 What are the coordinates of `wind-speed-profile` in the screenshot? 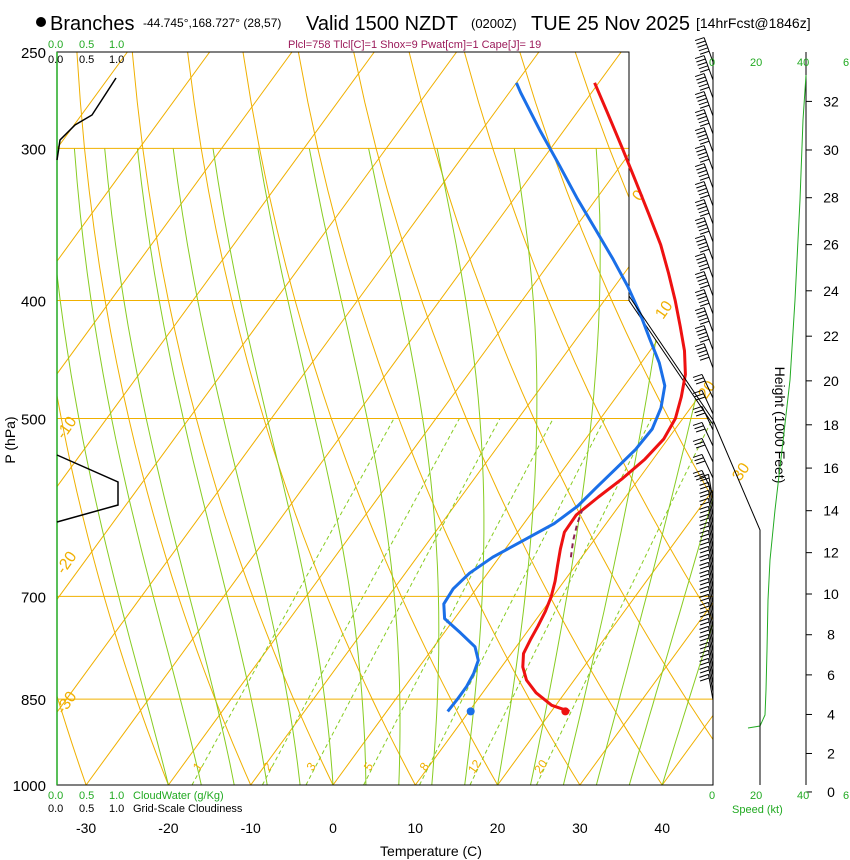 It's located at (777, 401).